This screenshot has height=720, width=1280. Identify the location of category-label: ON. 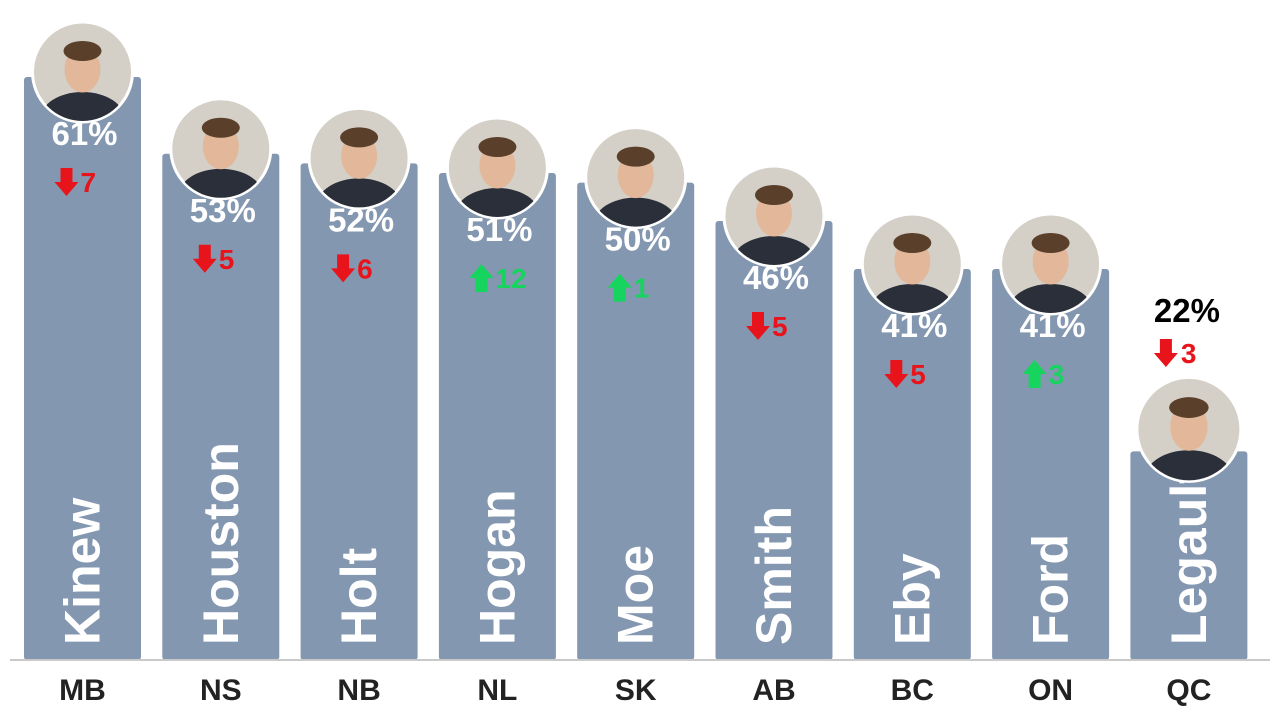
(1050, 690).